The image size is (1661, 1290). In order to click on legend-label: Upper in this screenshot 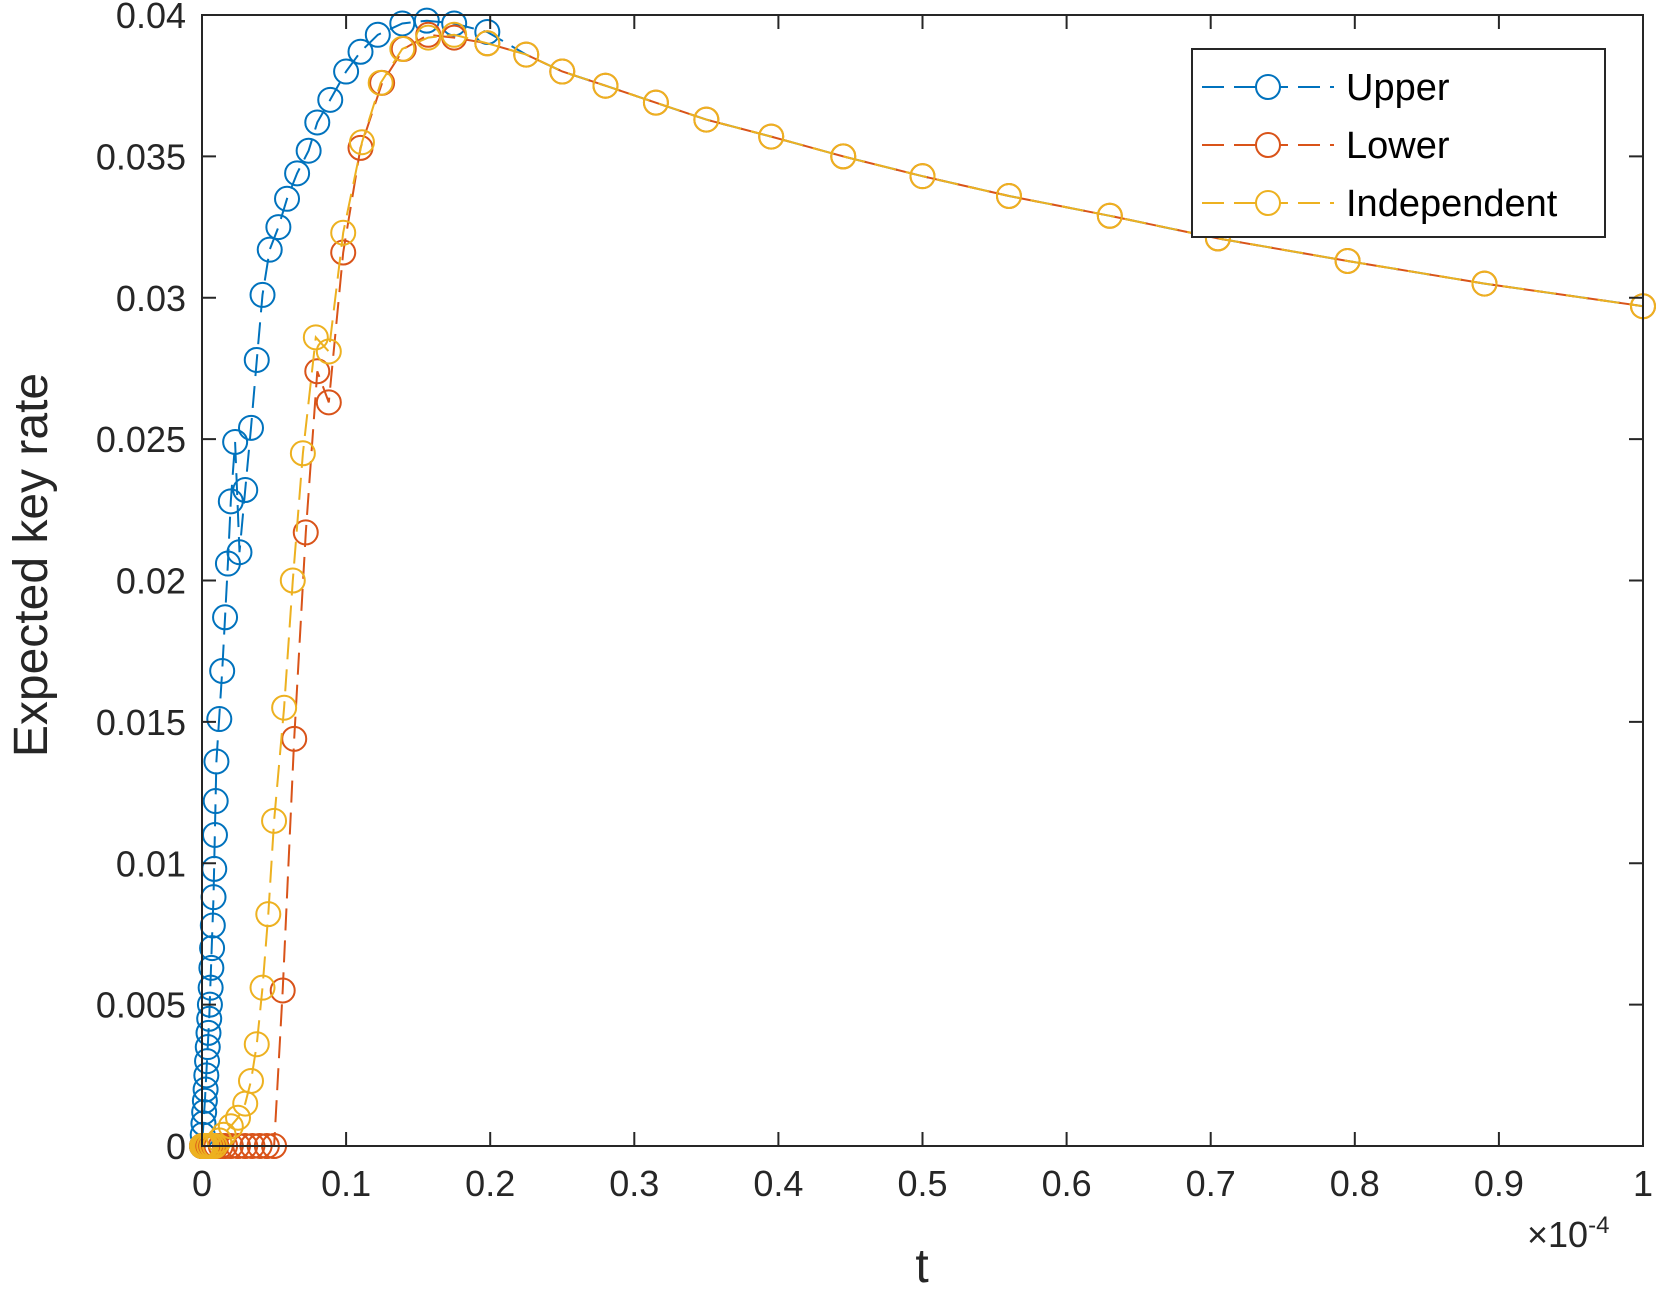, I will do `click(1398, 88)`.